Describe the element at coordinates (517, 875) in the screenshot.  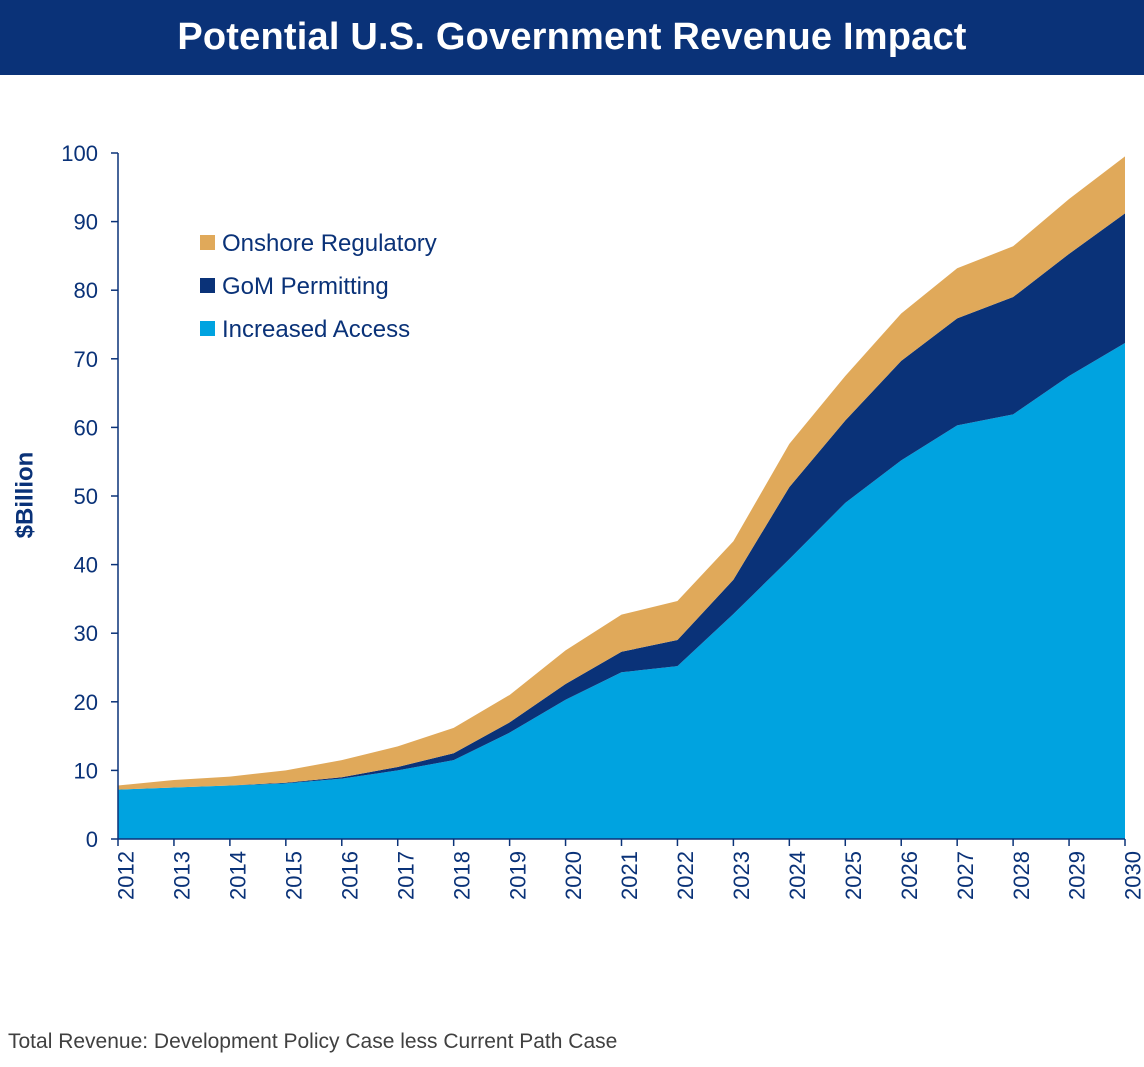
I see `x-tick-label: 2019` at that location.